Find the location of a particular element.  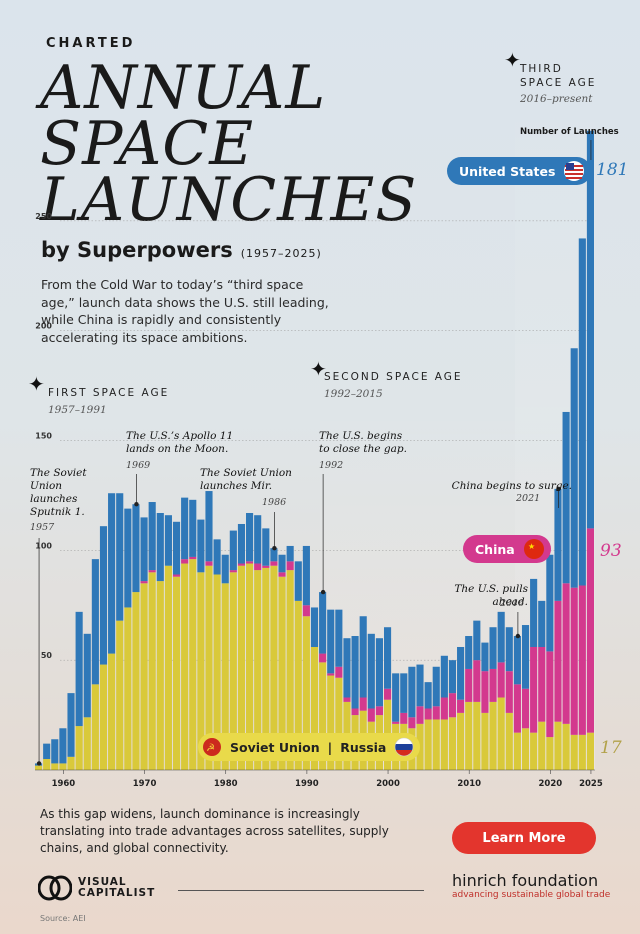

bar-china-2007 is located at coordinates (444, 708).